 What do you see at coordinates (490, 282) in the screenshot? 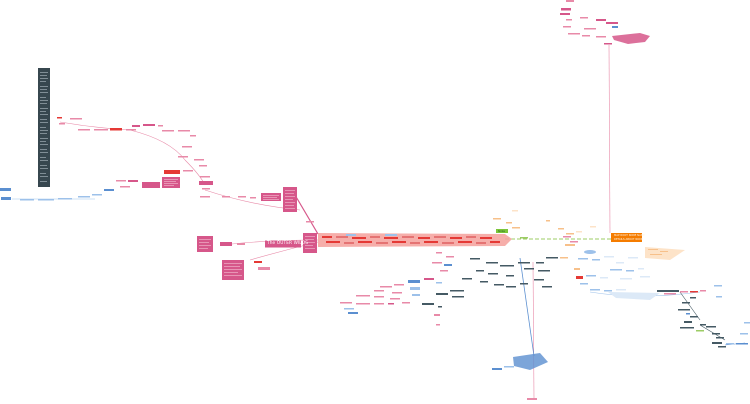
I see `slate-branch` at bounding box center [490, 282].